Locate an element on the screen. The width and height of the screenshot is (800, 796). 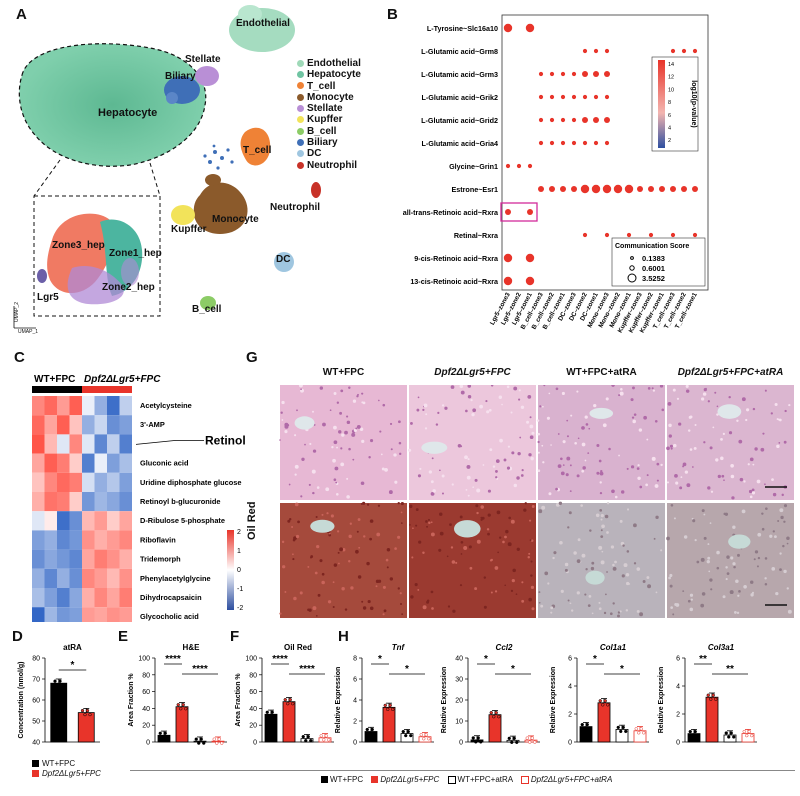
y-tick-label: 20 is located at coordinates (459, 701).